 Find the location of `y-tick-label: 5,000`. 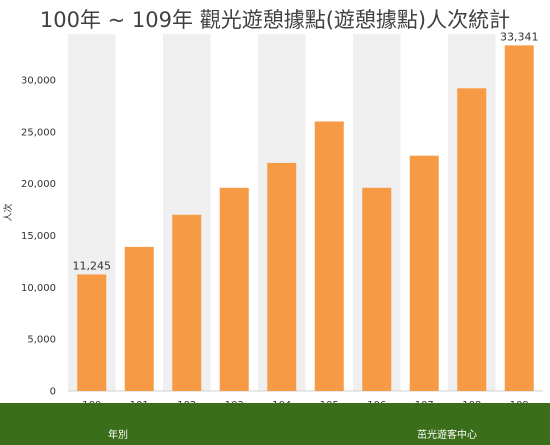

y-tick-label: 5,000 is located at coordinates (41, 340).